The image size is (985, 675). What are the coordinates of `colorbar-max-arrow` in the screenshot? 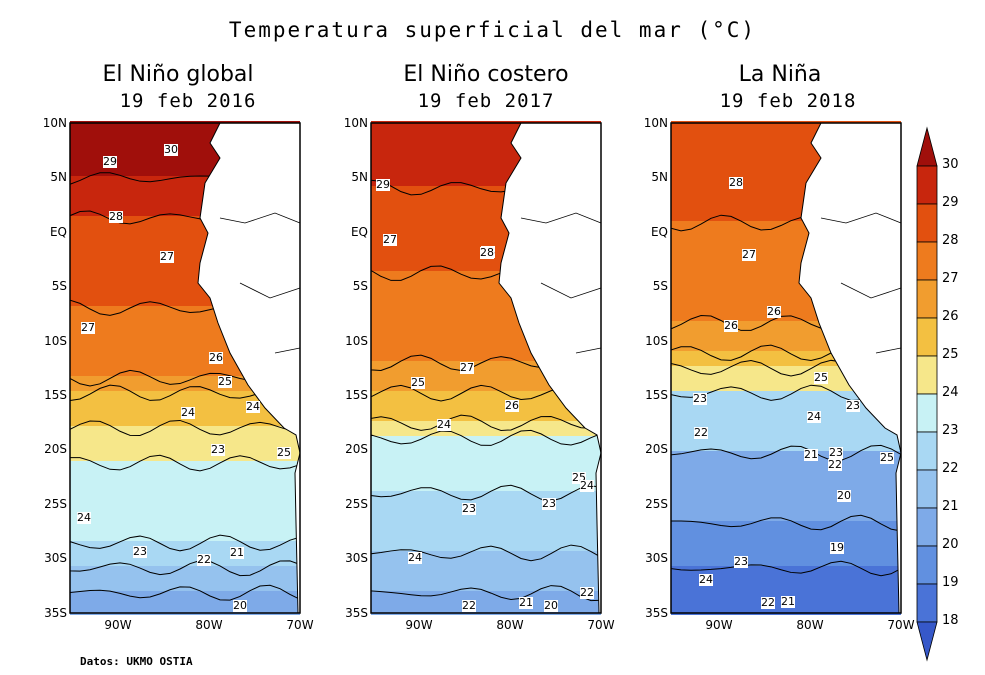 It's located at (927, 146).